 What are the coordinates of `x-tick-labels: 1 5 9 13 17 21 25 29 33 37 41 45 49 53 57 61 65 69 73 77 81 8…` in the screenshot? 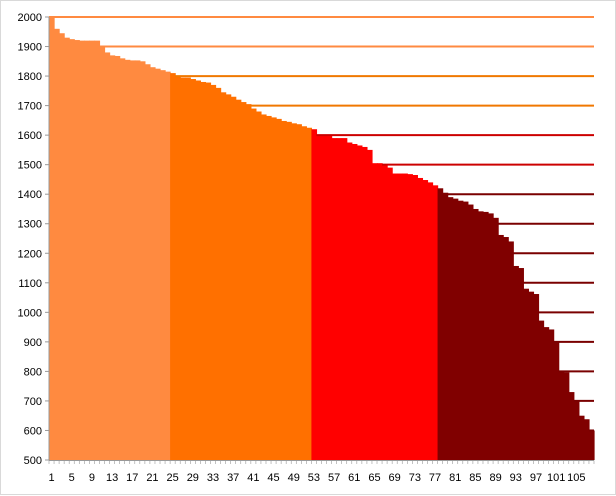 It's located at (321, 472).